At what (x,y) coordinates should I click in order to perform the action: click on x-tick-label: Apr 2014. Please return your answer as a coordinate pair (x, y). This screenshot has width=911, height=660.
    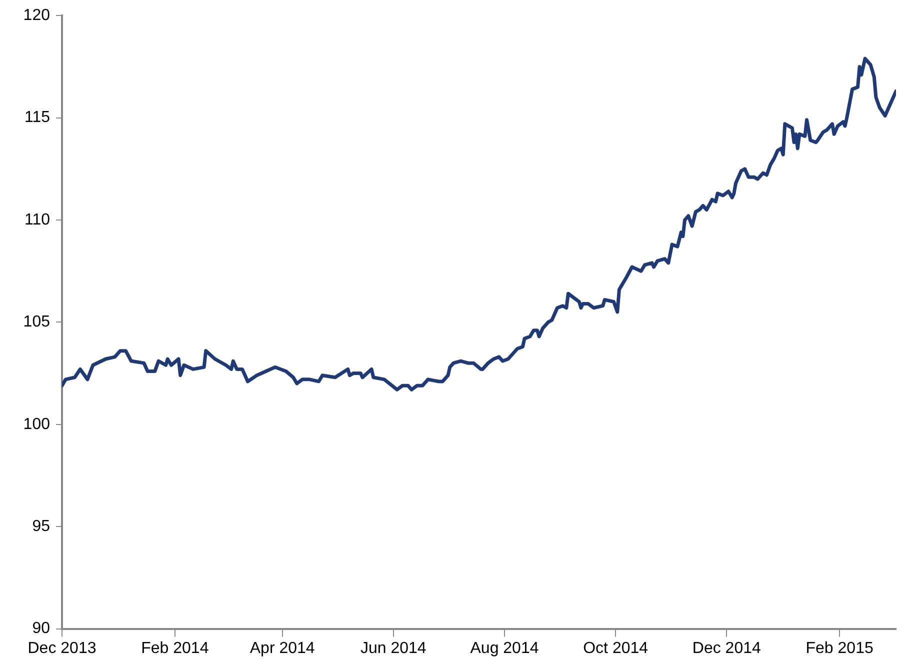
    Looking at the image, I should click on (282, 648).